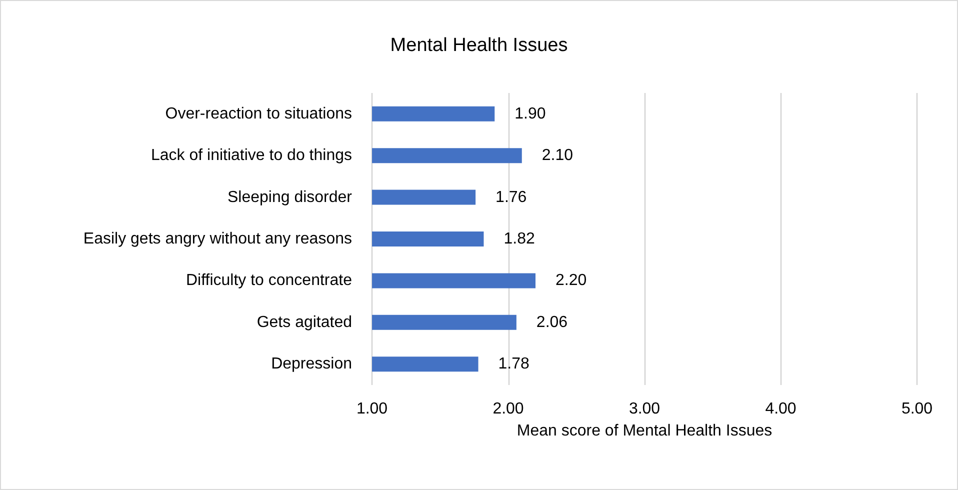  I want to click on data-label: 2.10, so click(558, 155).